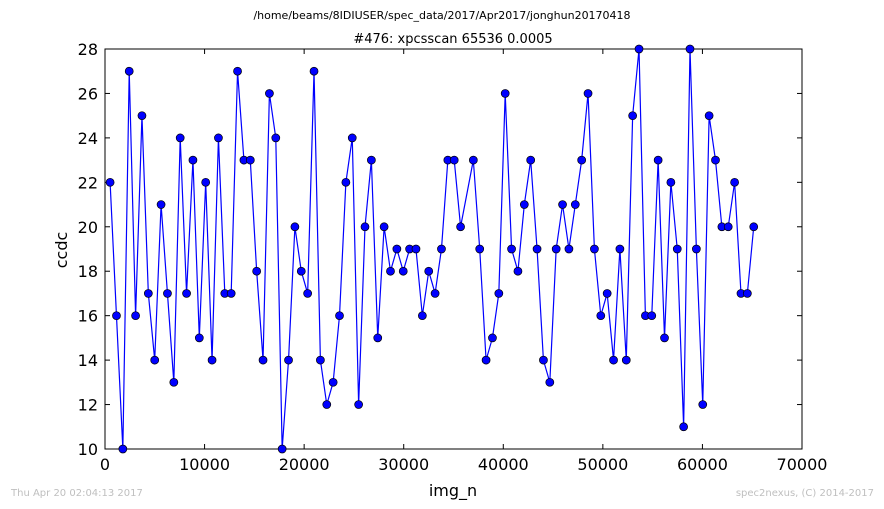 Image resolution: width=884 pixels, height=509 pixels. What do you see at coordinates (204, 464) in the screenshot?
I see `x-tick-label: 10000` at bounding box center [204, 464].